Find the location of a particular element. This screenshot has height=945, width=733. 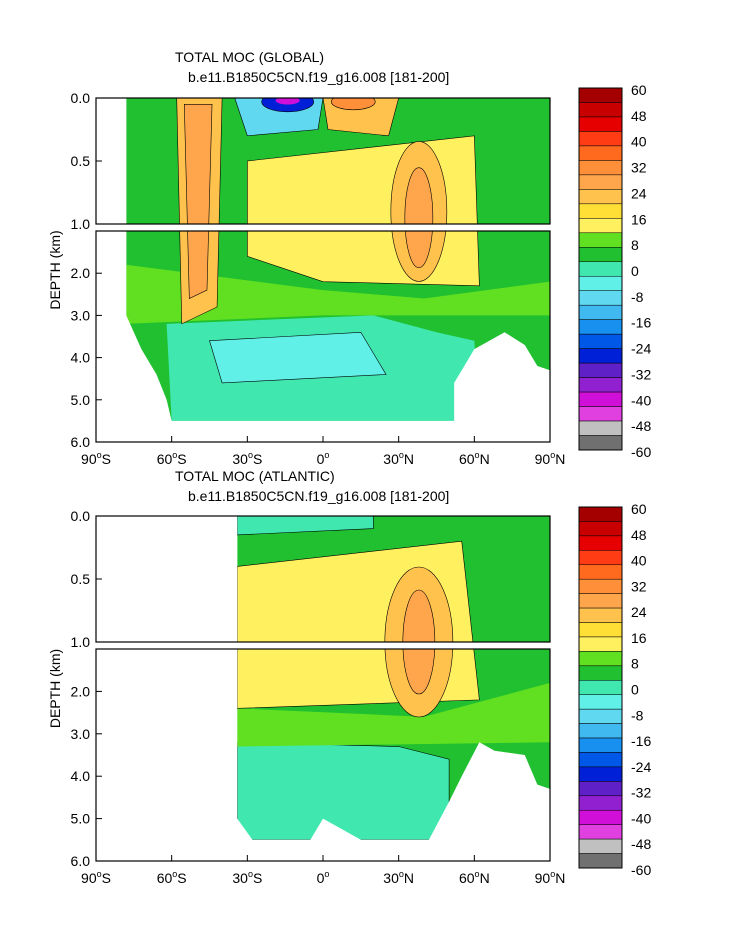

colorbar-label: -8 is located at coordinates (637, 297).